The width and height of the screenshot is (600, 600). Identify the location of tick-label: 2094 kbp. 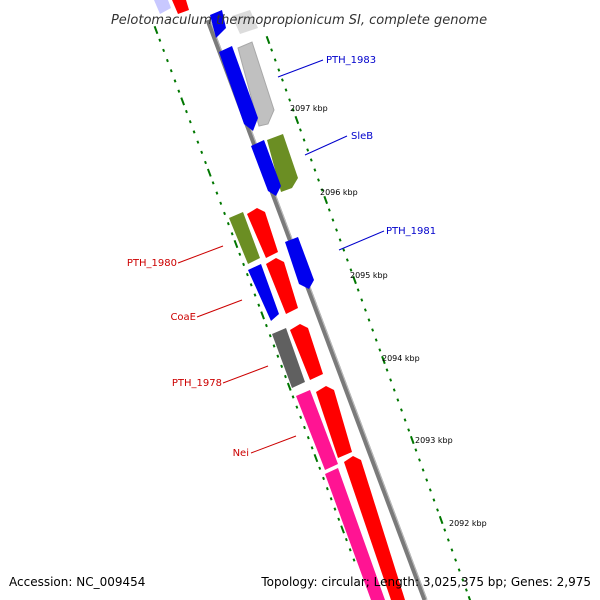
(401, 358).